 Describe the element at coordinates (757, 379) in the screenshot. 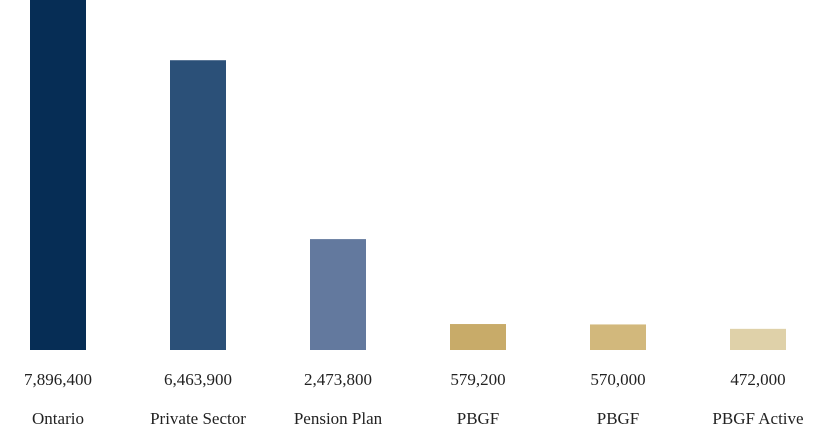

I see `value-label-5: 472,000` at that location.